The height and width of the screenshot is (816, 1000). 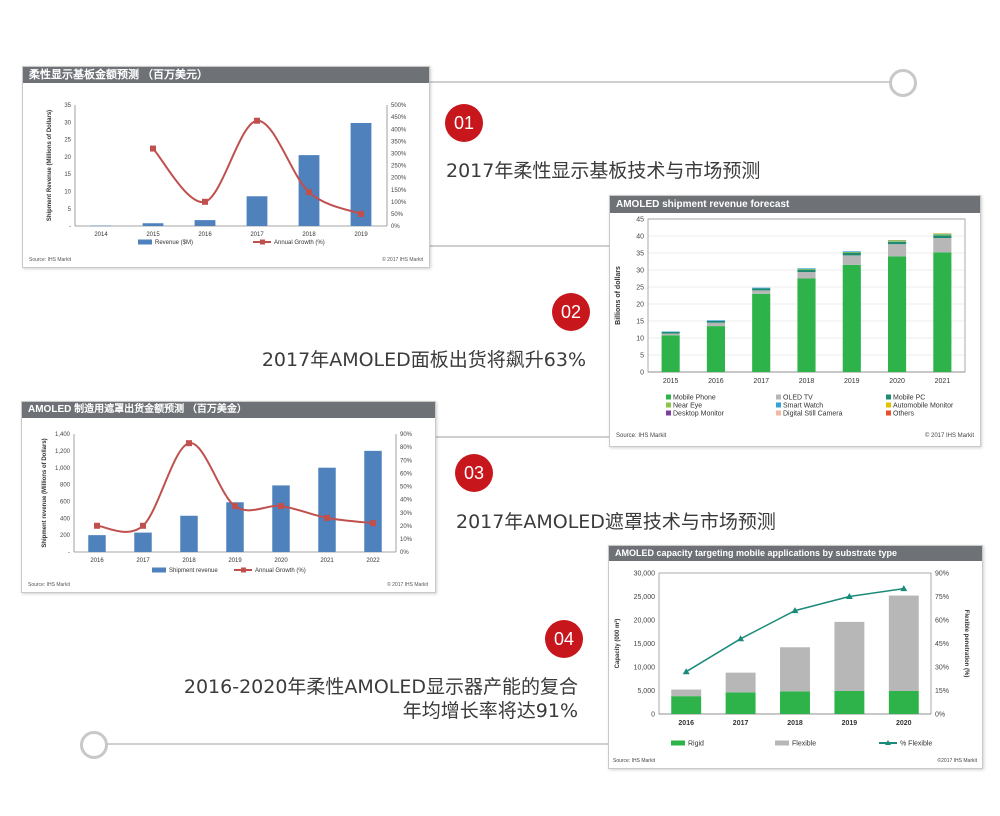 What do you see at coordinates (564, 639) in the screenshot?
I see `section-badge-04: 04` at bounding box center [564, 639].